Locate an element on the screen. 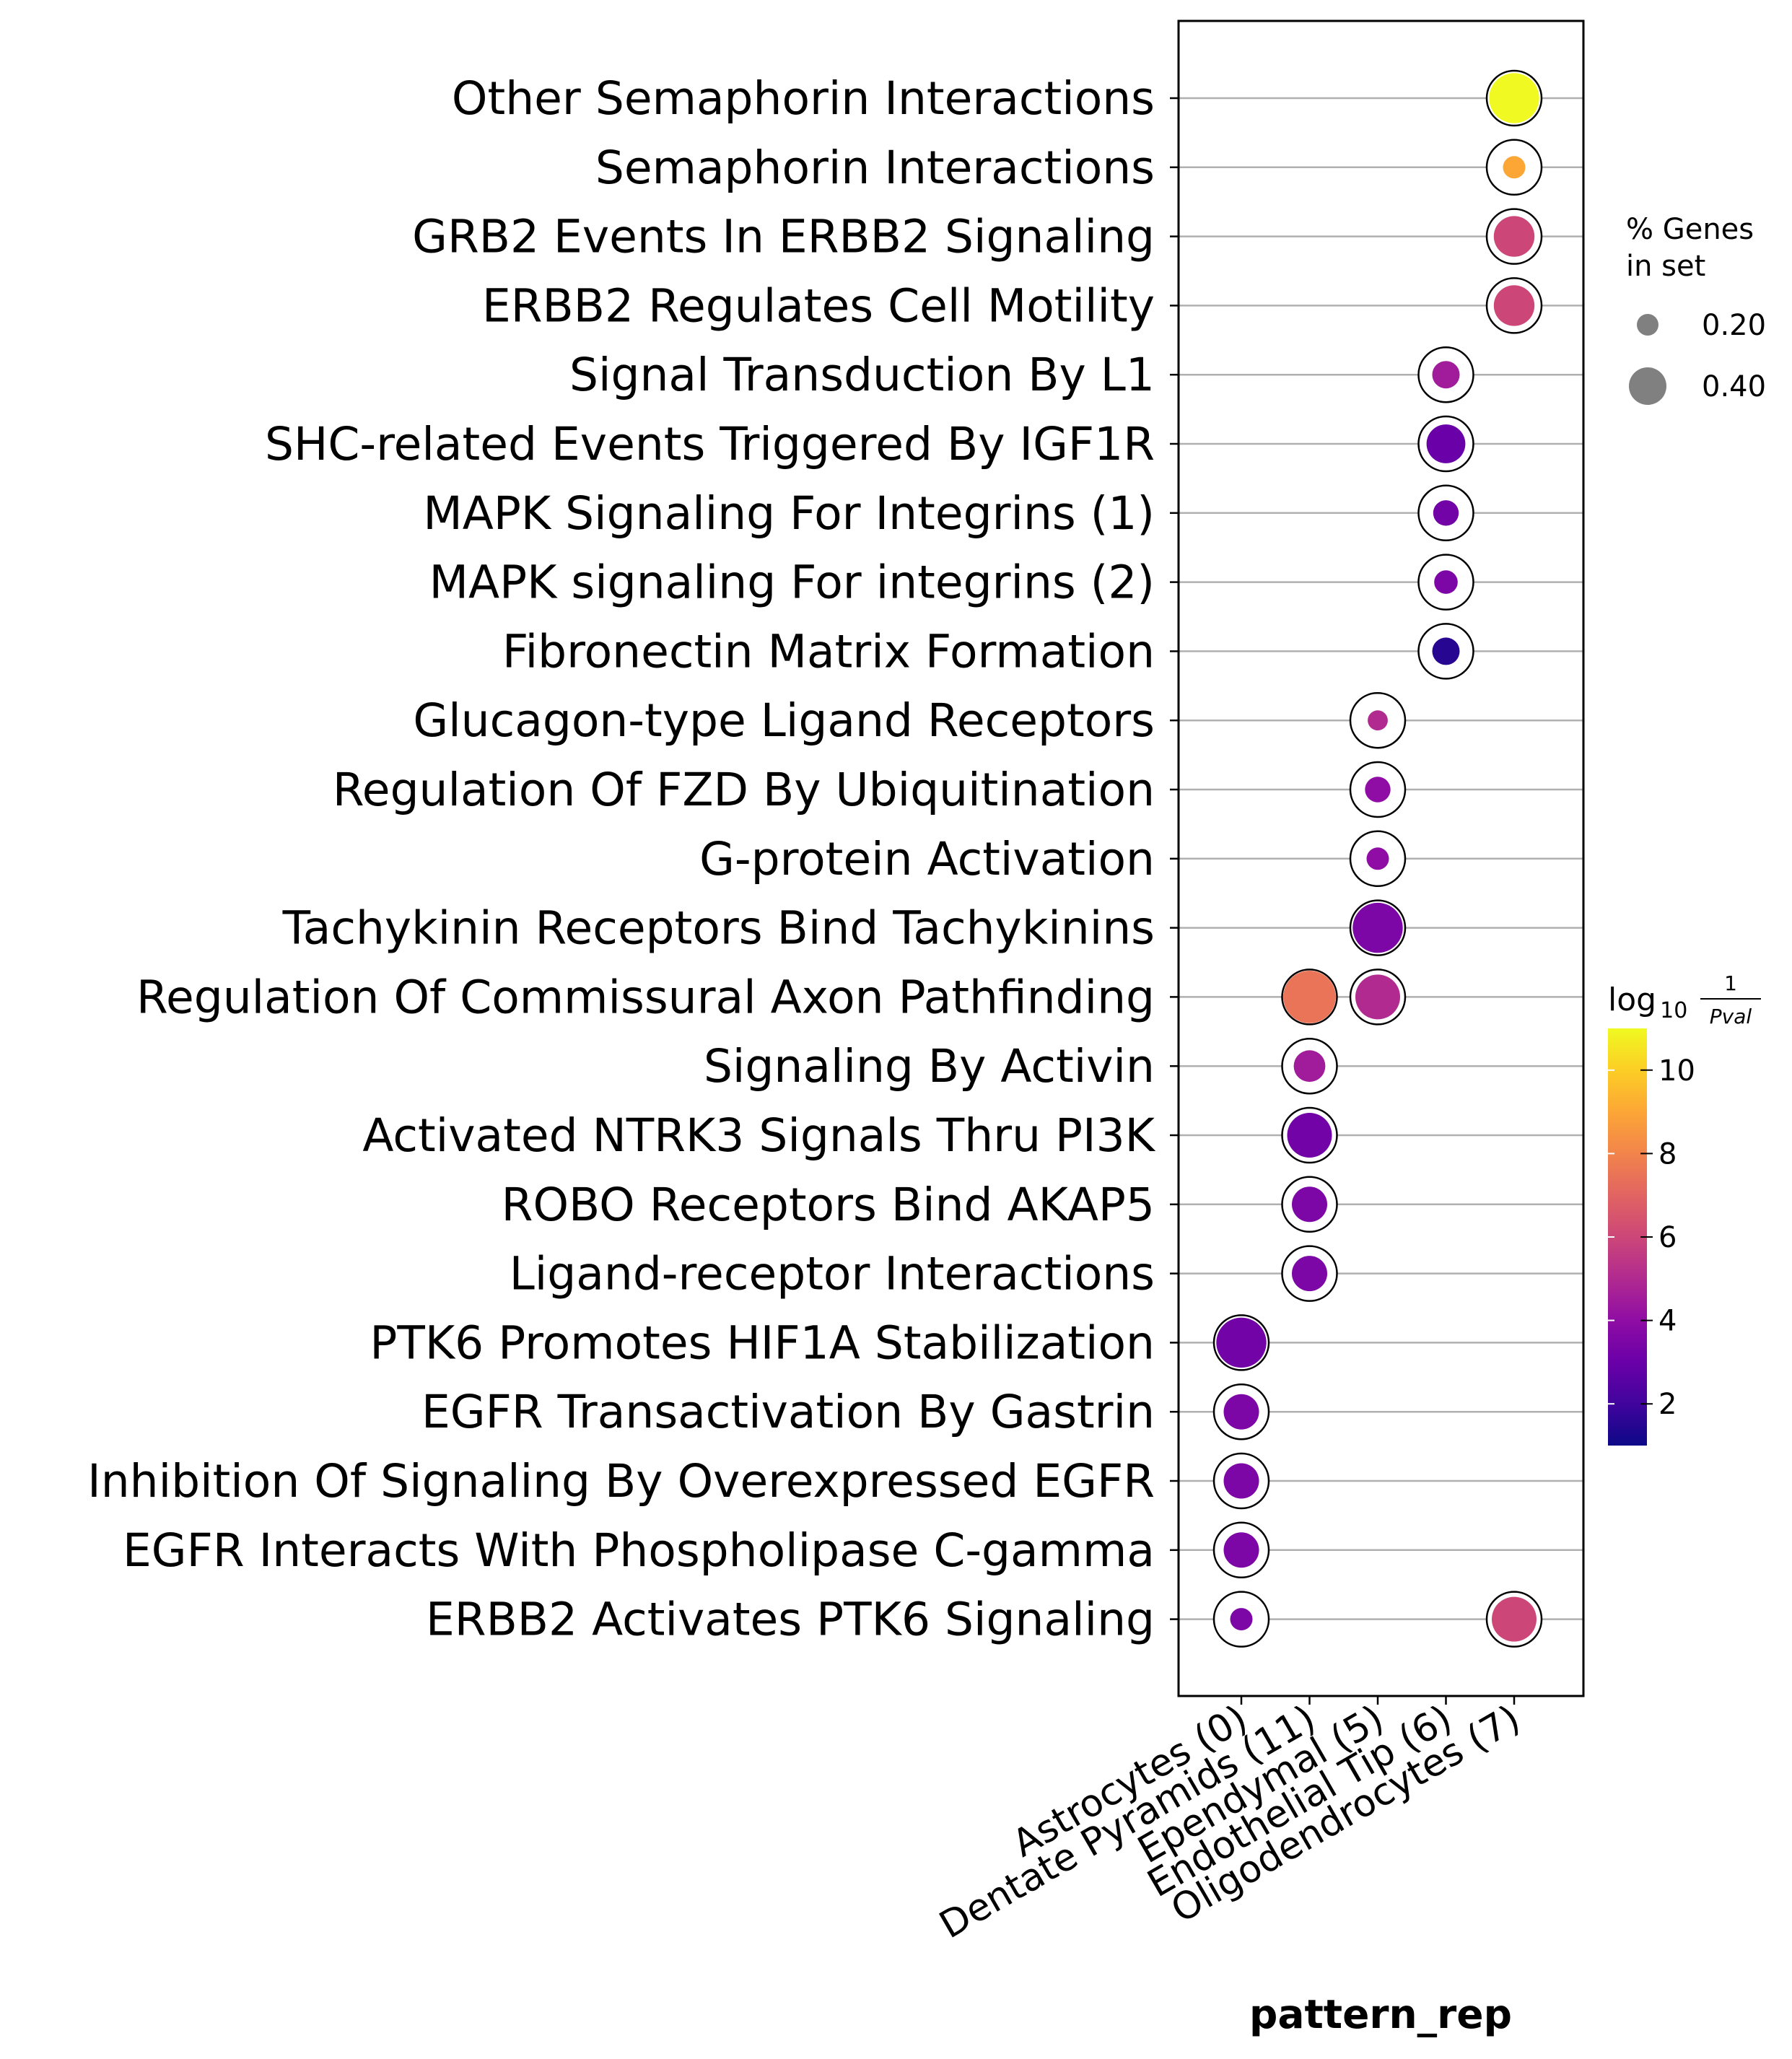 This screenshot has height=2059, width=1792. colorbar-title-log: log is located at coordinates (1632, 1000).